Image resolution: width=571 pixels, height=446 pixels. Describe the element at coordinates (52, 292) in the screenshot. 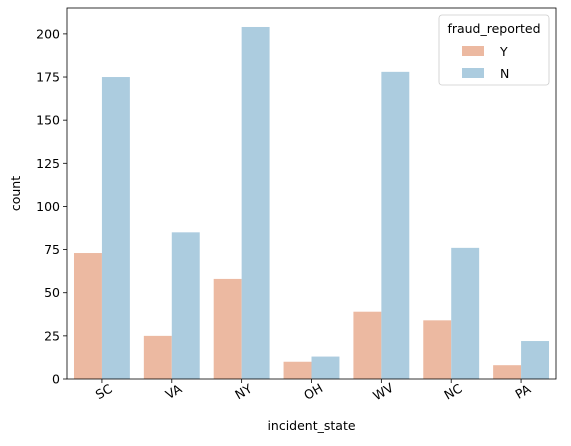

I see `y-tick-label: 50` at that location.